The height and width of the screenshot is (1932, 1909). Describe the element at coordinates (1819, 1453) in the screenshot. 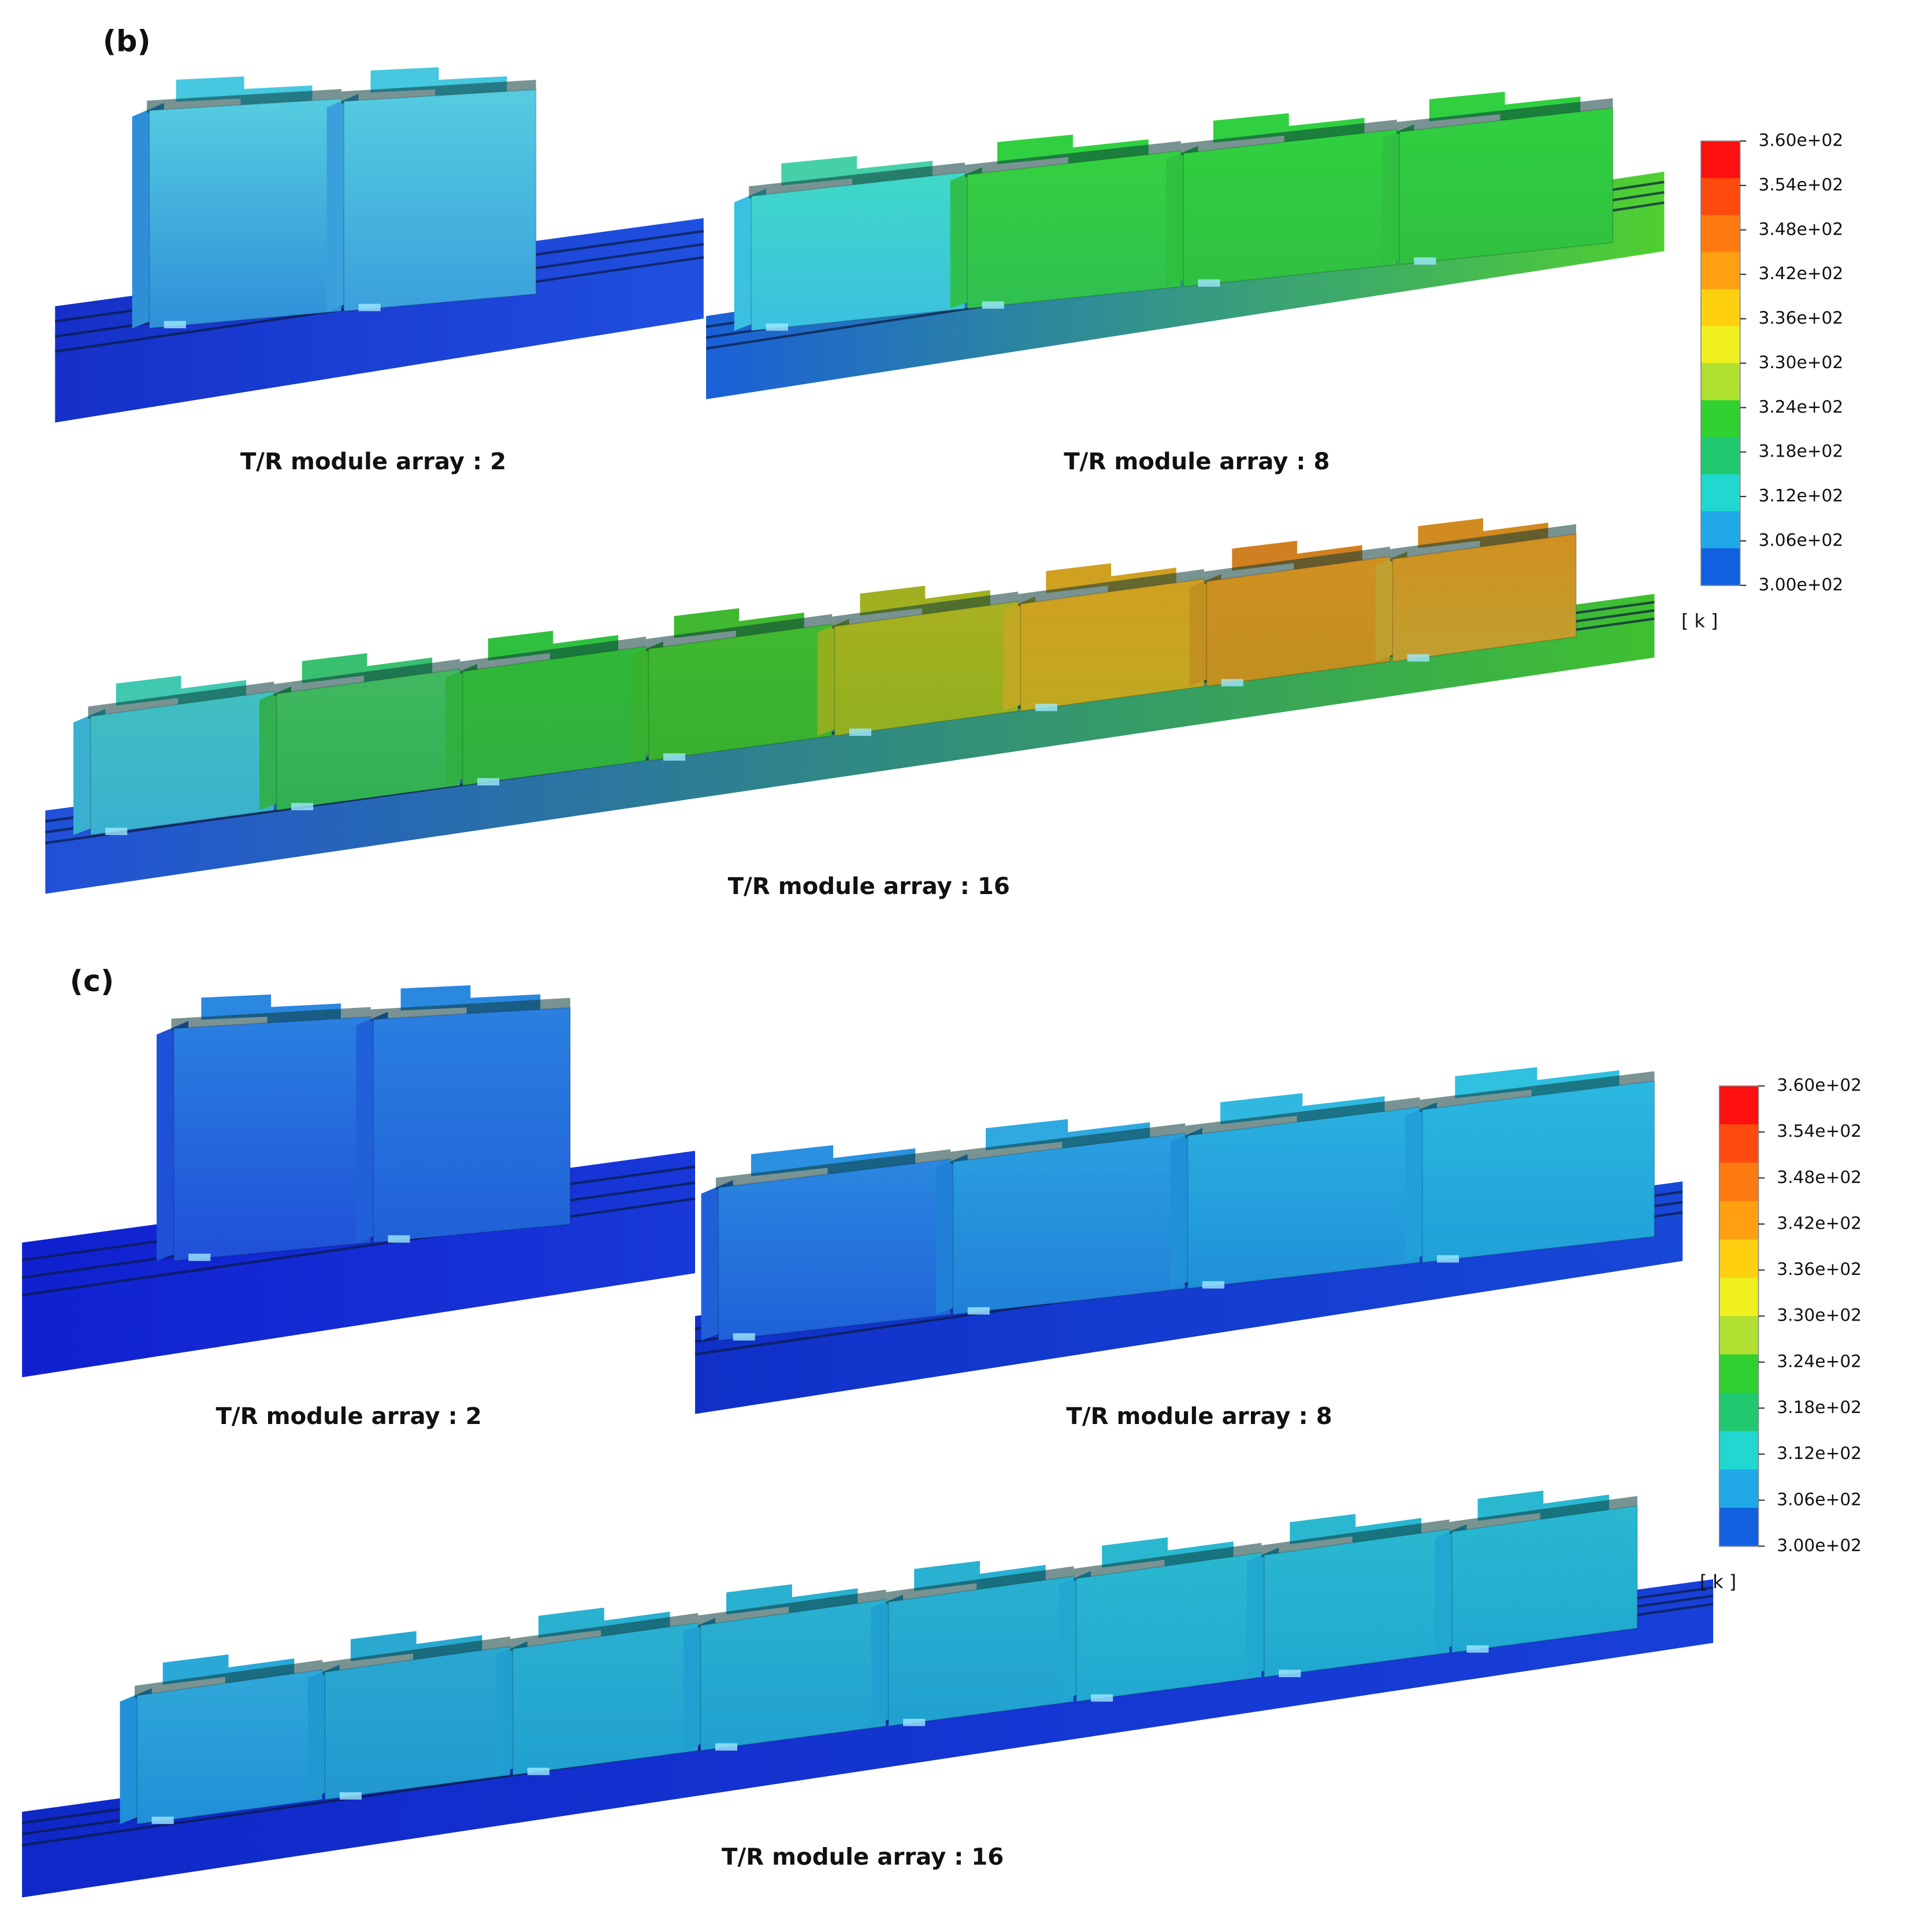

I see `colorbar-label: 3.12e+02` at that location.